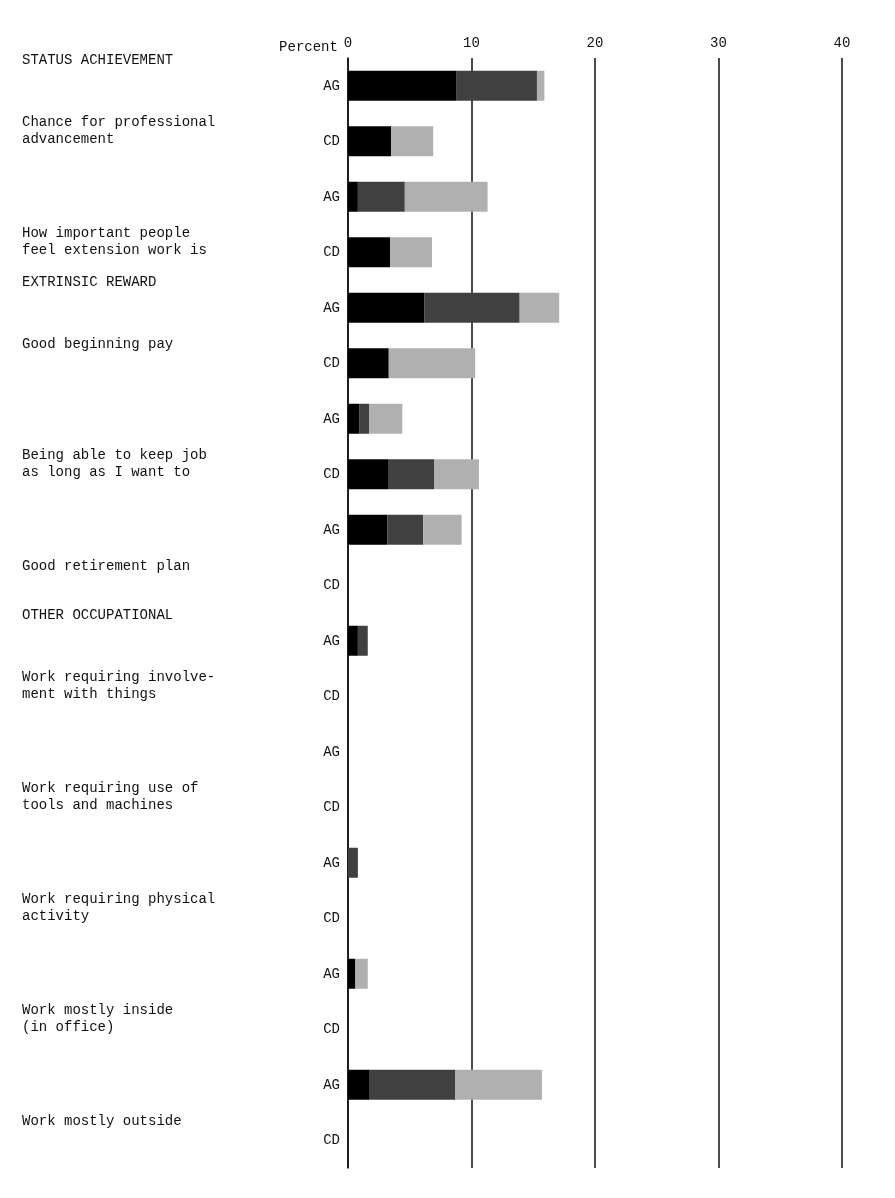  What do you see at coordinates (106, 566) in the screenshot?
I see `text: Good retirement plan` at bounding box center [106, 566].